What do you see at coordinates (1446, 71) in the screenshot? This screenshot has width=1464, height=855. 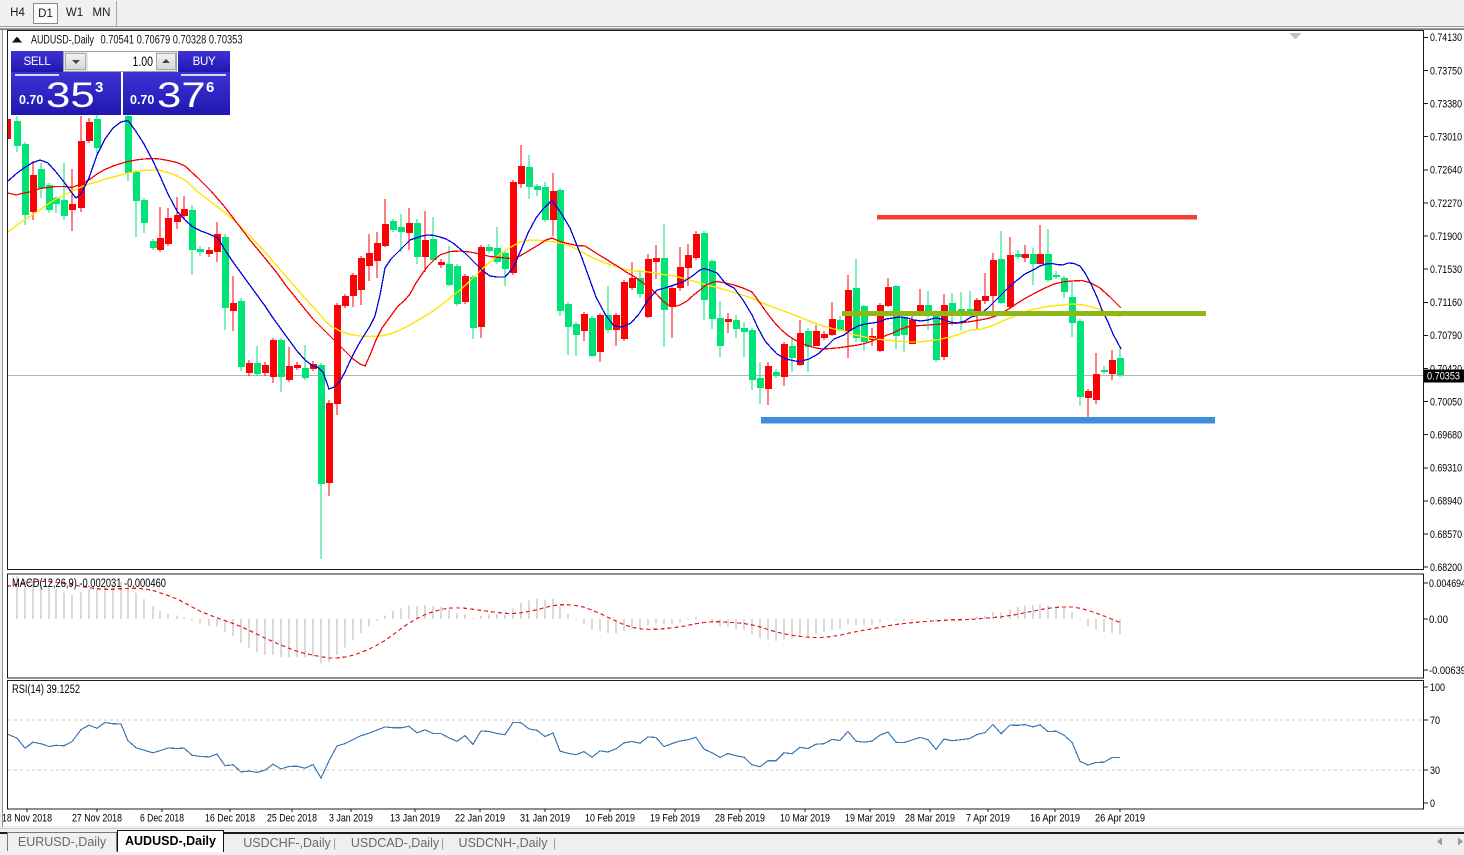 I see `svg-text: 0.73750` at bounding box center [1446, 71].